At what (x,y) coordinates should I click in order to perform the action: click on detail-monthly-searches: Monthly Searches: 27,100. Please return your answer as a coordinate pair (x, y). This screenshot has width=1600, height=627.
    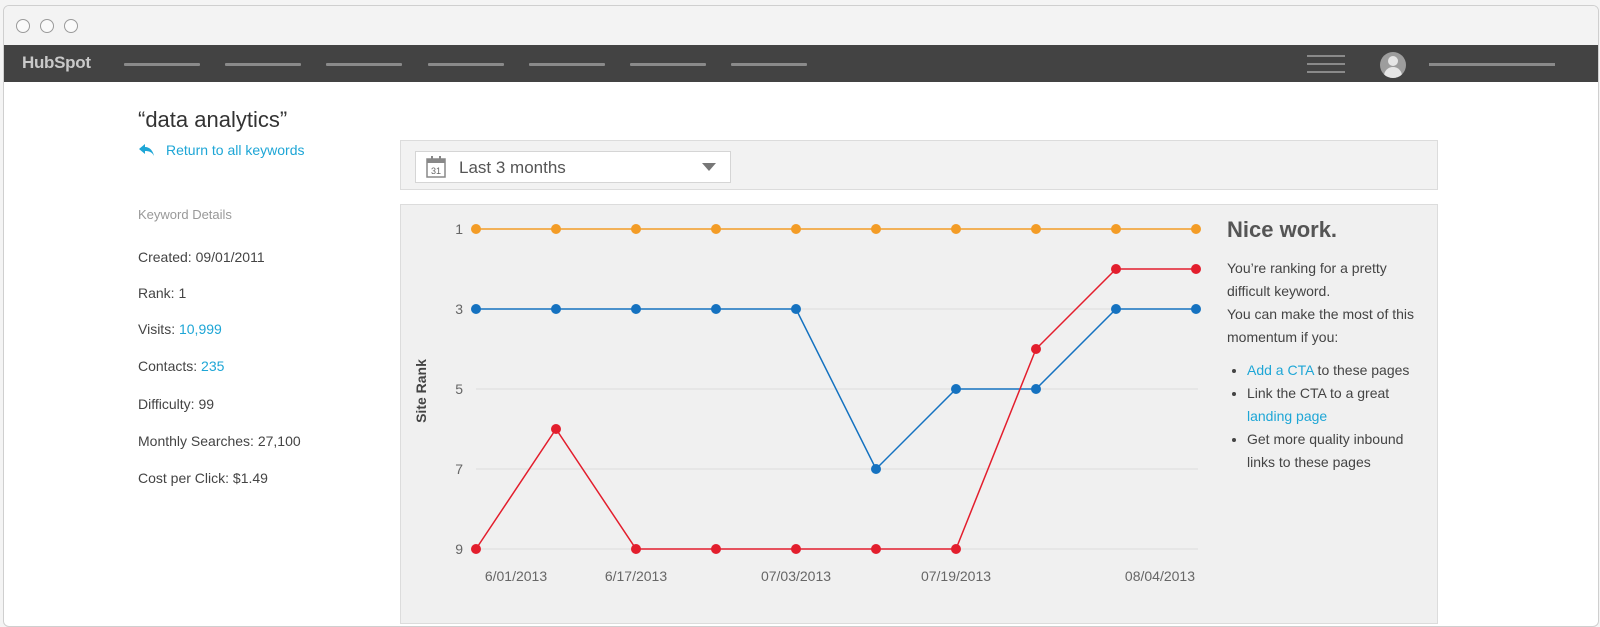
    Looking at the image, I should click on (219, 441).